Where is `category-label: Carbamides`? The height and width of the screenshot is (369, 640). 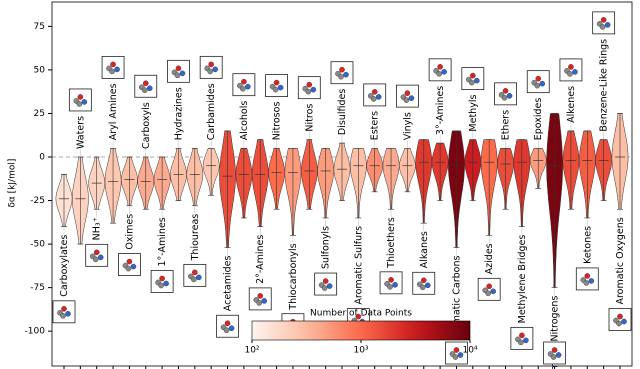 category-label: Carbamides is located at coordinates (211, 111).